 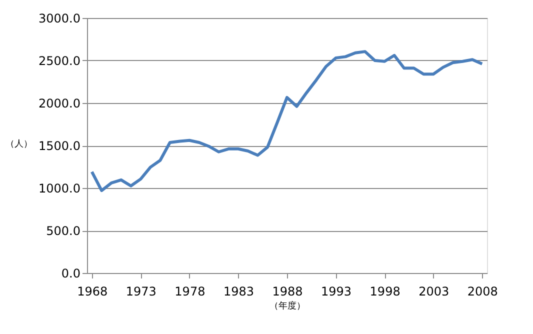 What do you see at coordinates (385, 291) in the screenshot?
I see `x-tick-label: 1998` at bounding box center [385, 291].